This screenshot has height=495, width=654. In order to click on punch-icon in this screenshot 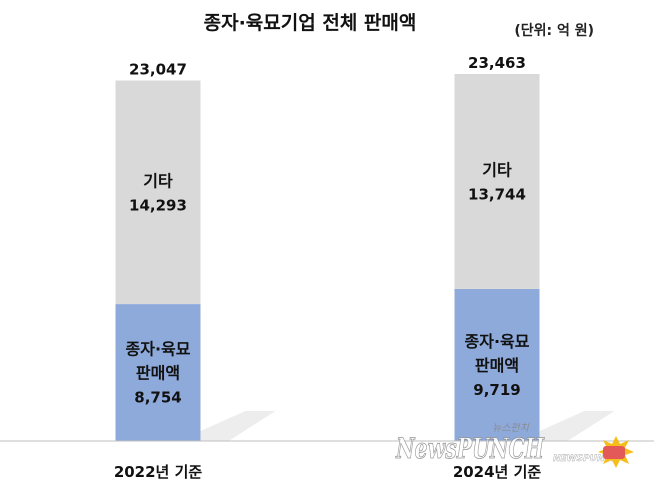, I will do `click(614, 452)`.